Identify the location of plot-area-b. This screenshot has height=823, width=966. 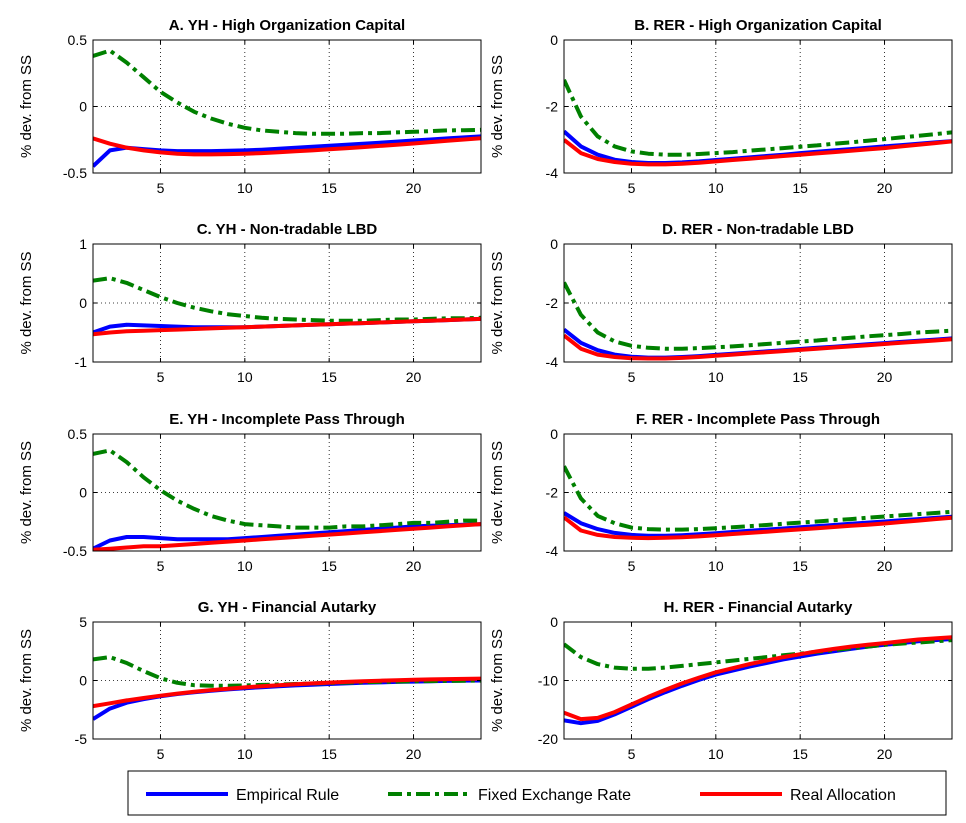
(758, 106).